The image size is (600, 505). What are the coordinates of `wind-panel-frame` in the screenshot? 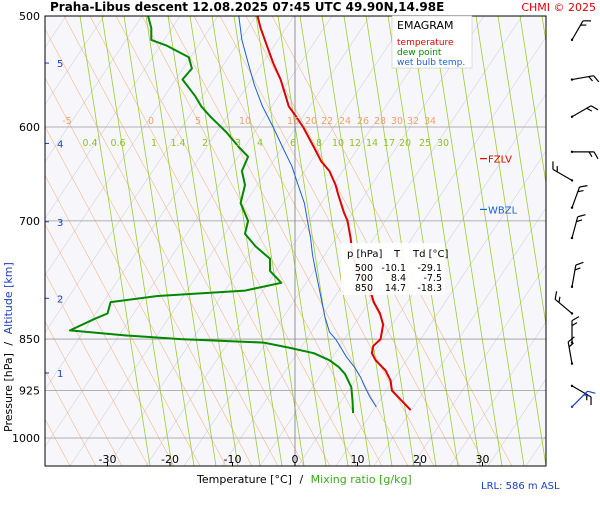 It's located at (573, 241).